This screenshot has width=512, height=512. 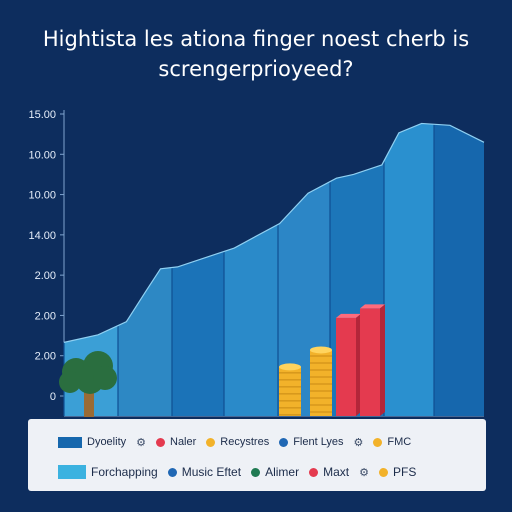 I want to click on legend-item: Flent Lyes, so click(x=311, y=442).